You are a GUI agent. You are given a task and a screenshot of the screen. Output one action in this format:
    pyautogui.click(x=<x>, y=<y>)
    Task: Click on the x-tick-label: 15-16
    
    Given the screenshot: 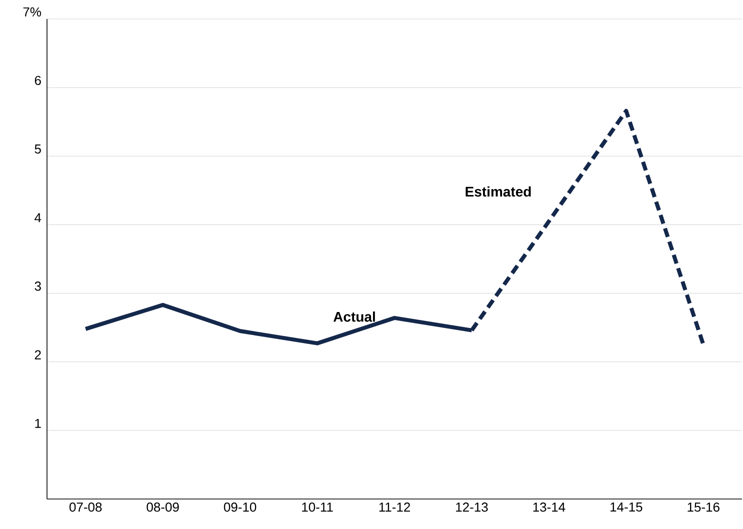 What is the action you would take?
    pyautogui.click(x=704, y=507)
    